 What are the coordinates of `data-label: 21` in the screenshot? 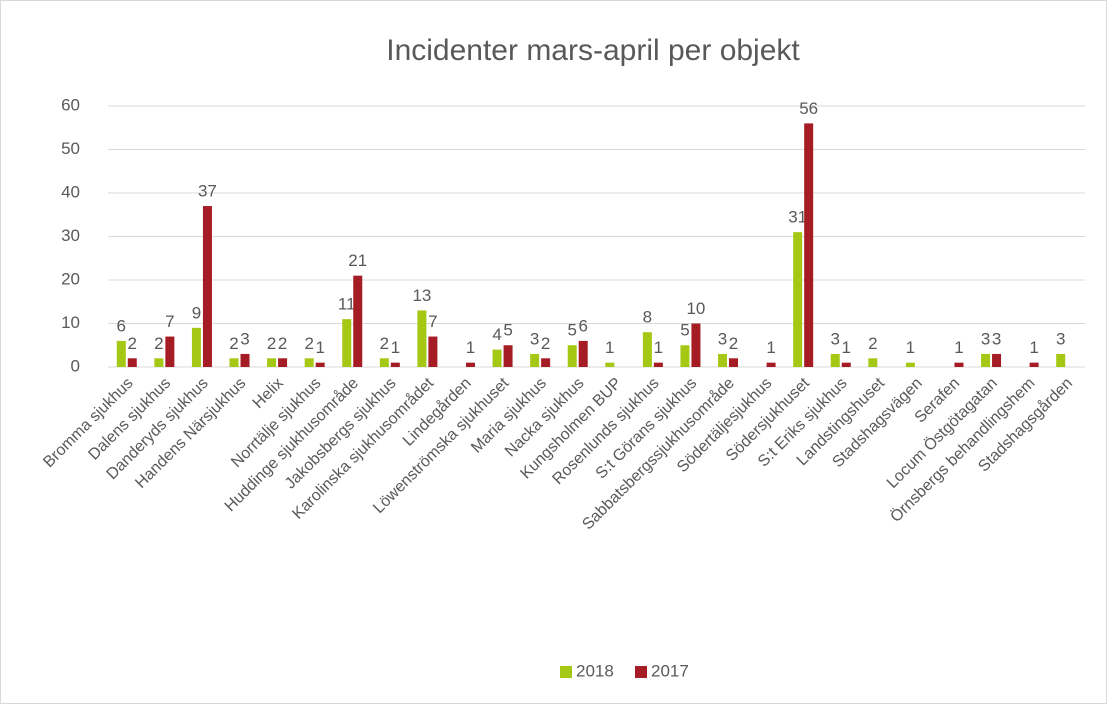 It's located at (357, 260).